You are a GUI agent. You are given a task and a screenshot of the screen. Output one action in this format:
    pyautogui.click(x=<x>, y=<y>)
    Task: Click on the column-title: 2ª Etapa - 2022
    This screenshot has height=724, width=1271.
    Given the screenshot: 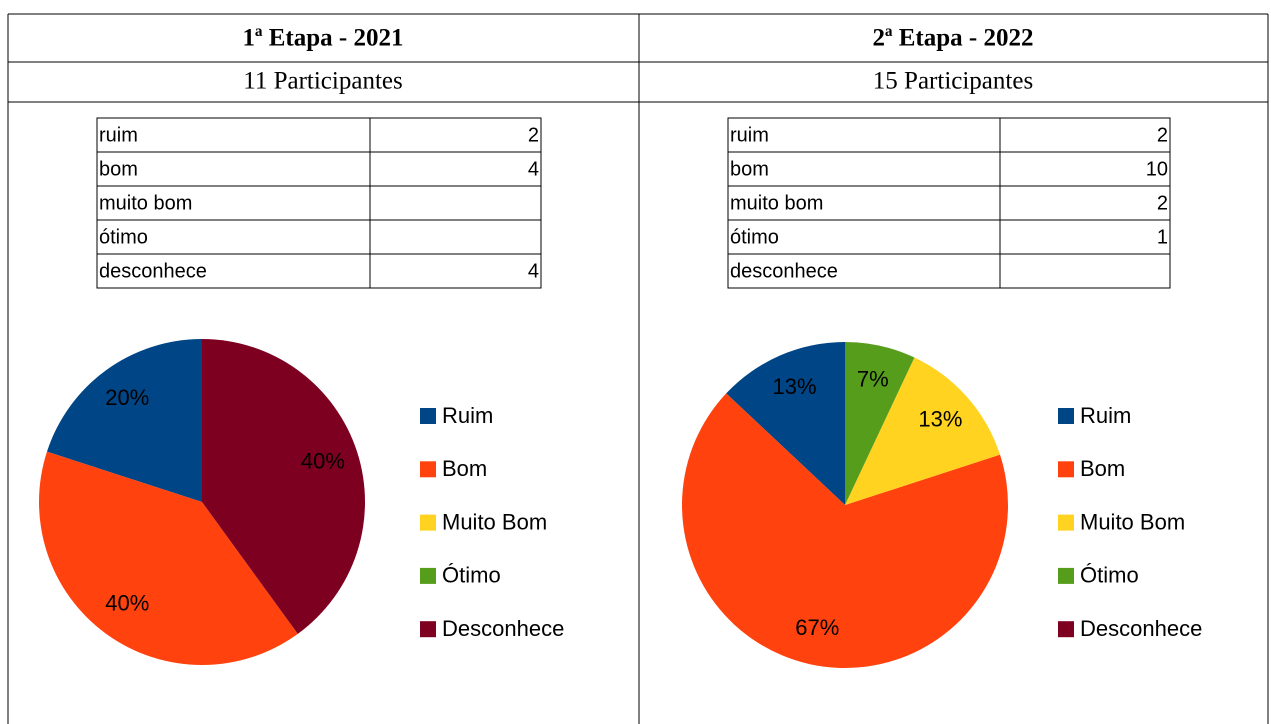 What is the action you would take?
    pyautogui.click(x=953, y=38)
    